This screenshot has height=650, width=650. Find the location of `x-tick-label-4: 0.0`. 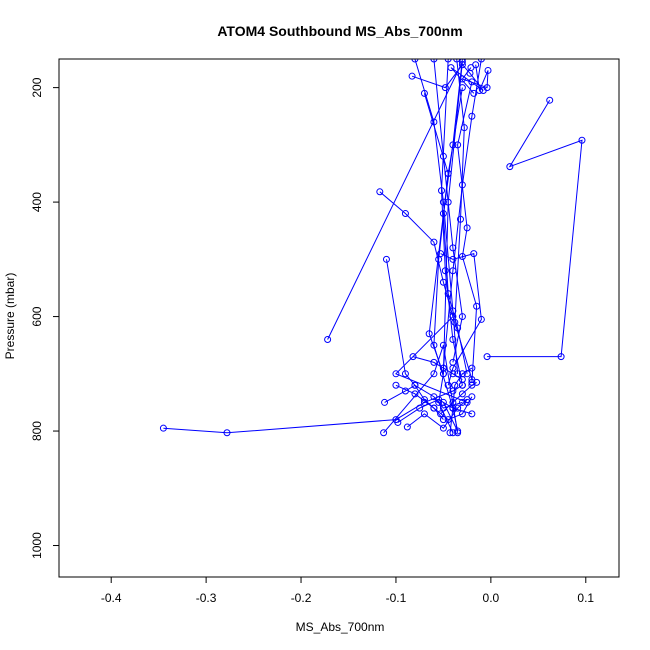

x-tick-label-4: 0.0 is located at coordinates (491, 598).